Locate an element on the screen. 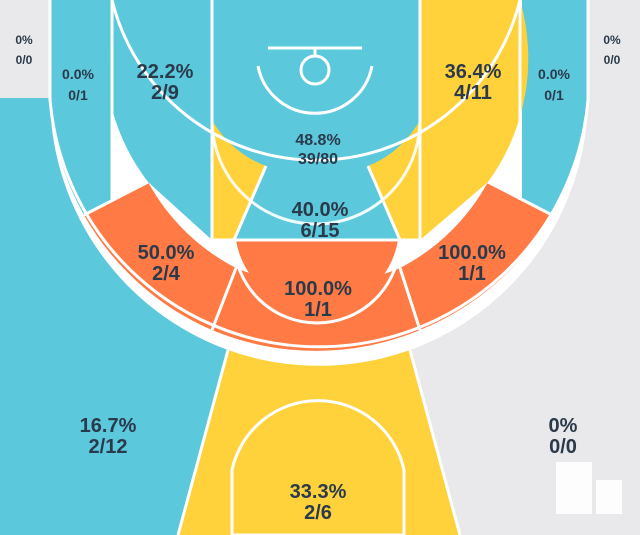 The height and width of the screenshot is (535, 640). made-att: 6/15 is located at coordinates (320, 231).